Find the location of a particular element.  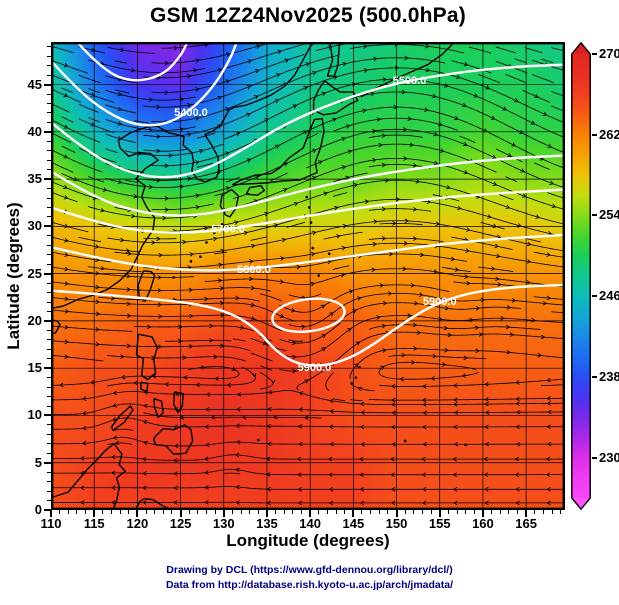

y-tick-label: 25 is located at coordinates (34, 273).